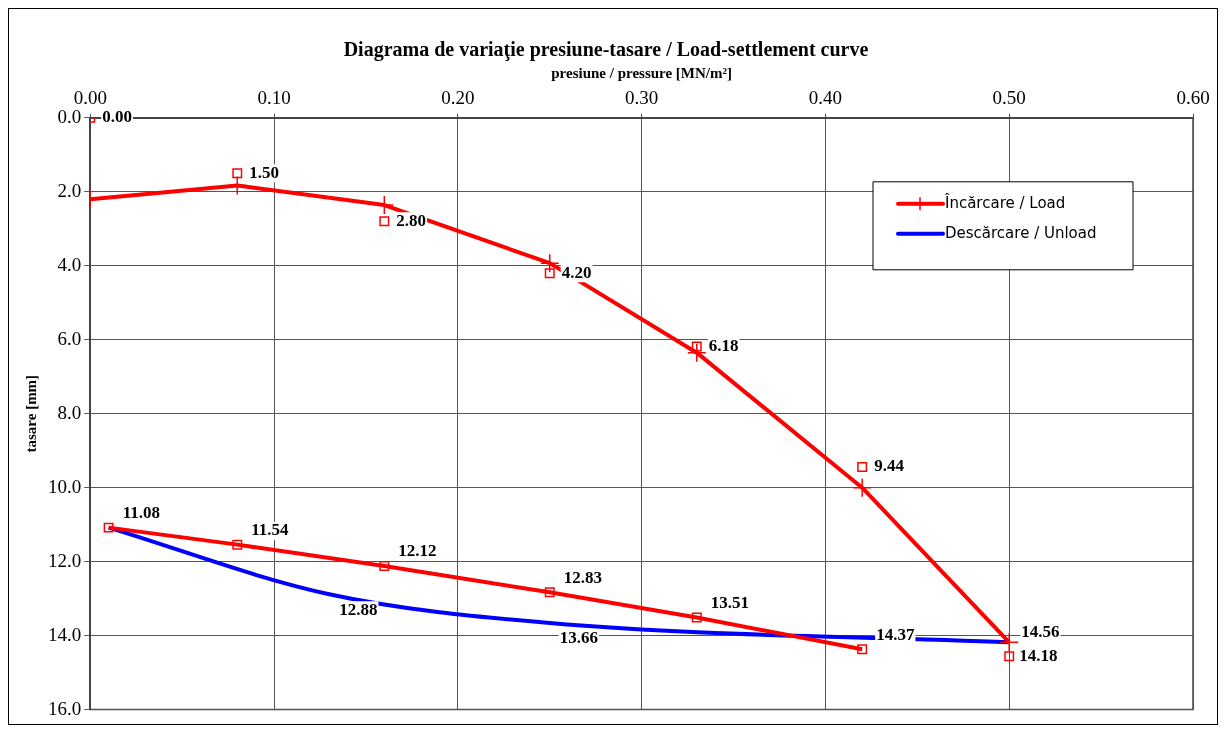 This screenshot has width=1227, height=733. What do you see at coordinates (1193, 98) in the screenshot?
I see `x-tick-label: 0.60` at bounding box center [1193, 98].